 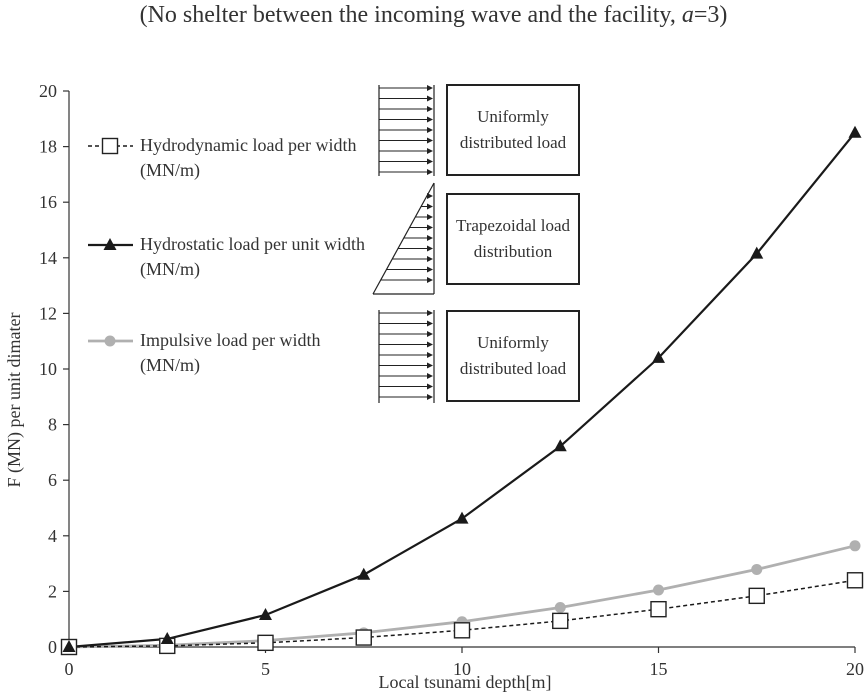 What do you see at coordinates (110, 146) in the screenshot?
I see `legend-marker-hydrodynamic` at bounding box center [110, 146].